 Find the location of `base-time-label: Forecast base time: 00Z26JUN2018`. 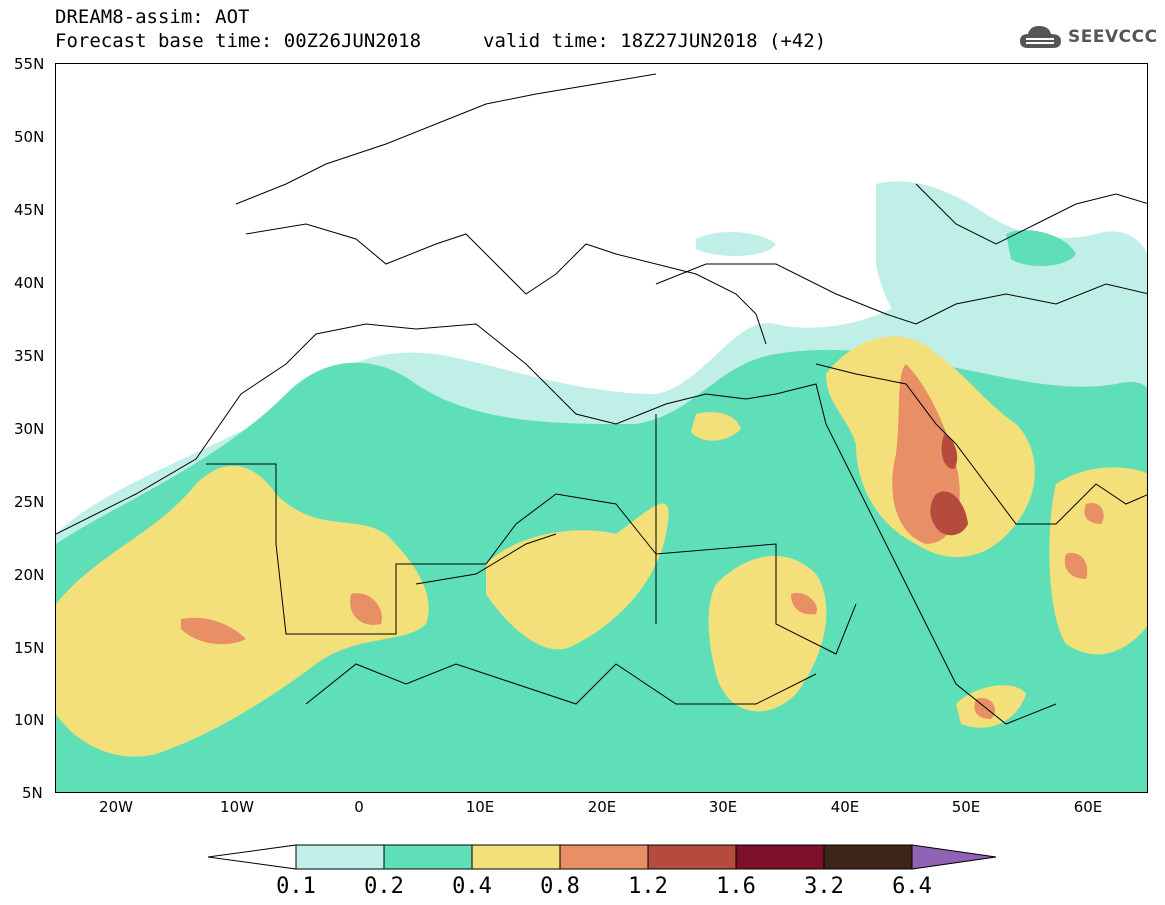

base-time-label: Forecast base time: 00Z26JUN2018 is located at coordinates (238, 41).